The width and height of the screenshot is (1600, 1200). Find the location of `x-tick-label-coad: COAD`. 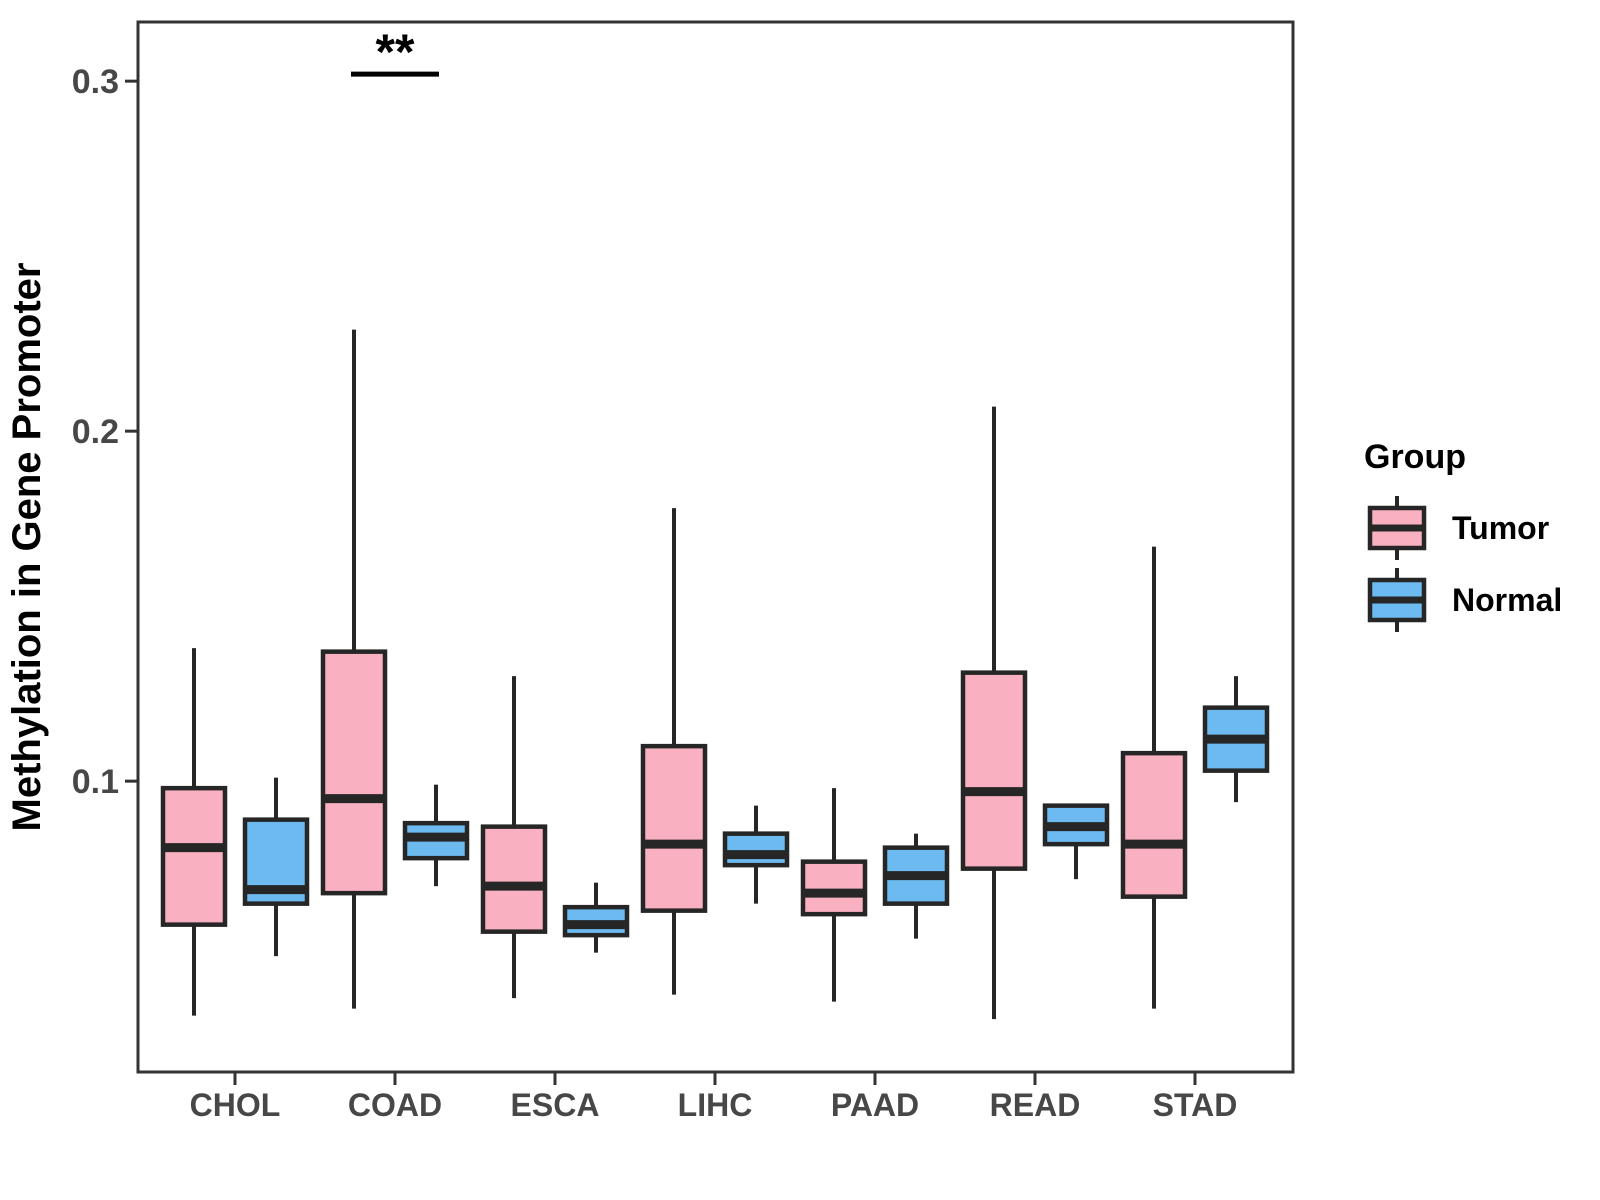

x-tick-label-coad: COAD is located at coordinates (395, 1105).